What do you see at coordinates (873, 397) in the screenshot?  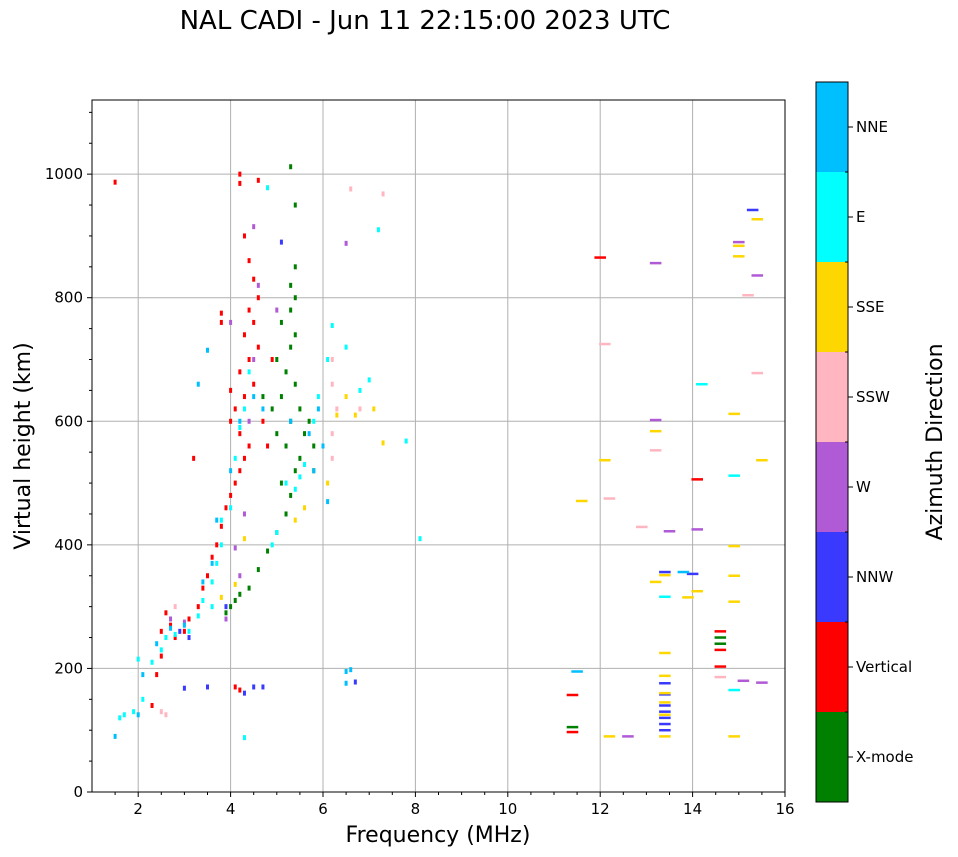 I see `colorbar-tick-label: SSW` at bounding box center [873, 397].